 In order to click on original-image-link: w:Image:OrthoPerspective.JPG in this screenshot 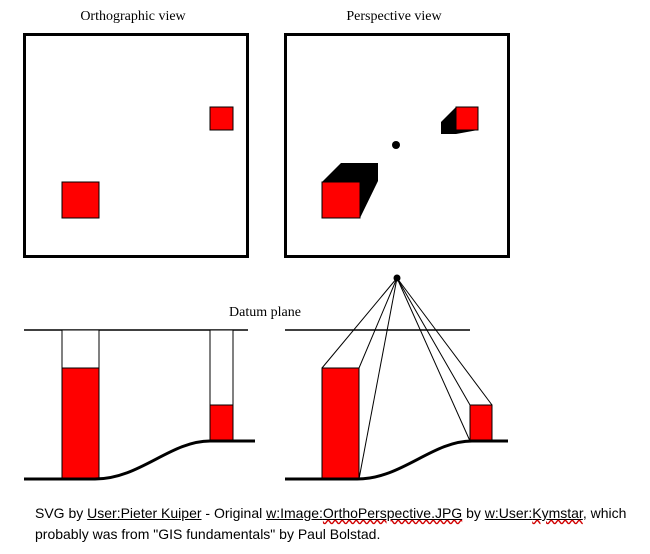, I will do `click(364, 513)`.